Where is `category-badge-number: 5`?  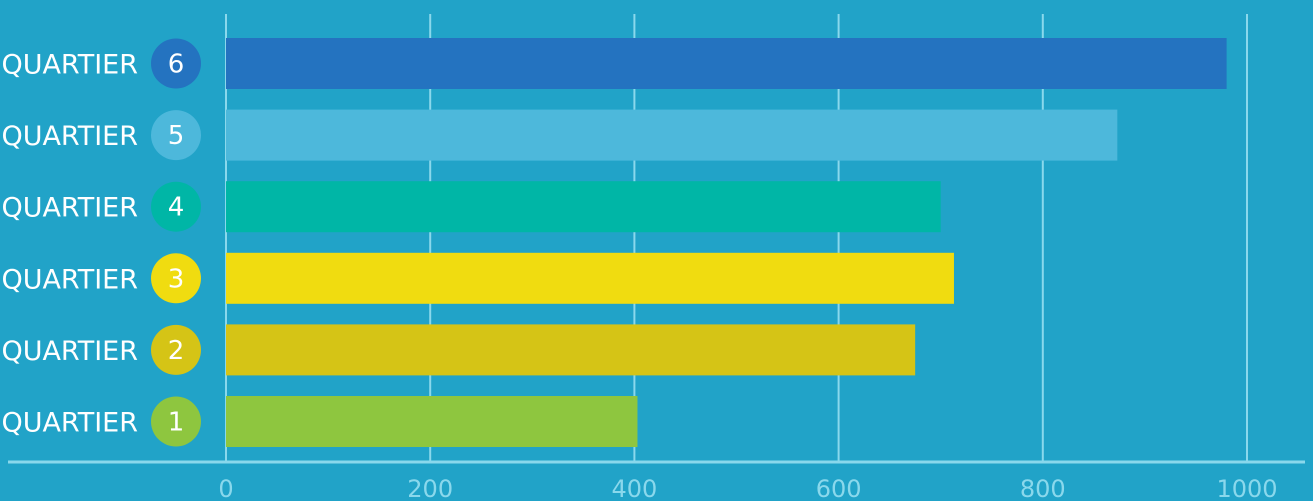 category-badge-number: 5 is located at coordinates (176, 136).